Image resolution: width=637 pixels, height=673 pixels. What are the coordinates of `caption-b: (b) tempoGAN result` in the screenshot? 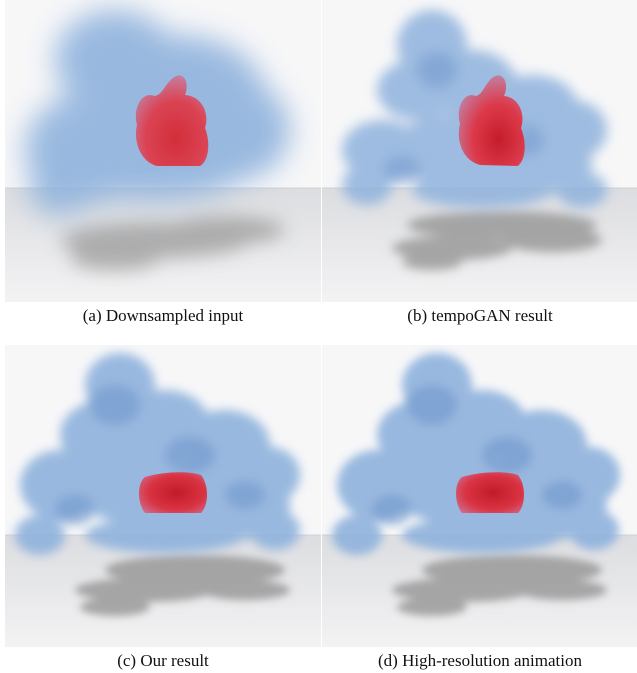 It's located at (480, 315).